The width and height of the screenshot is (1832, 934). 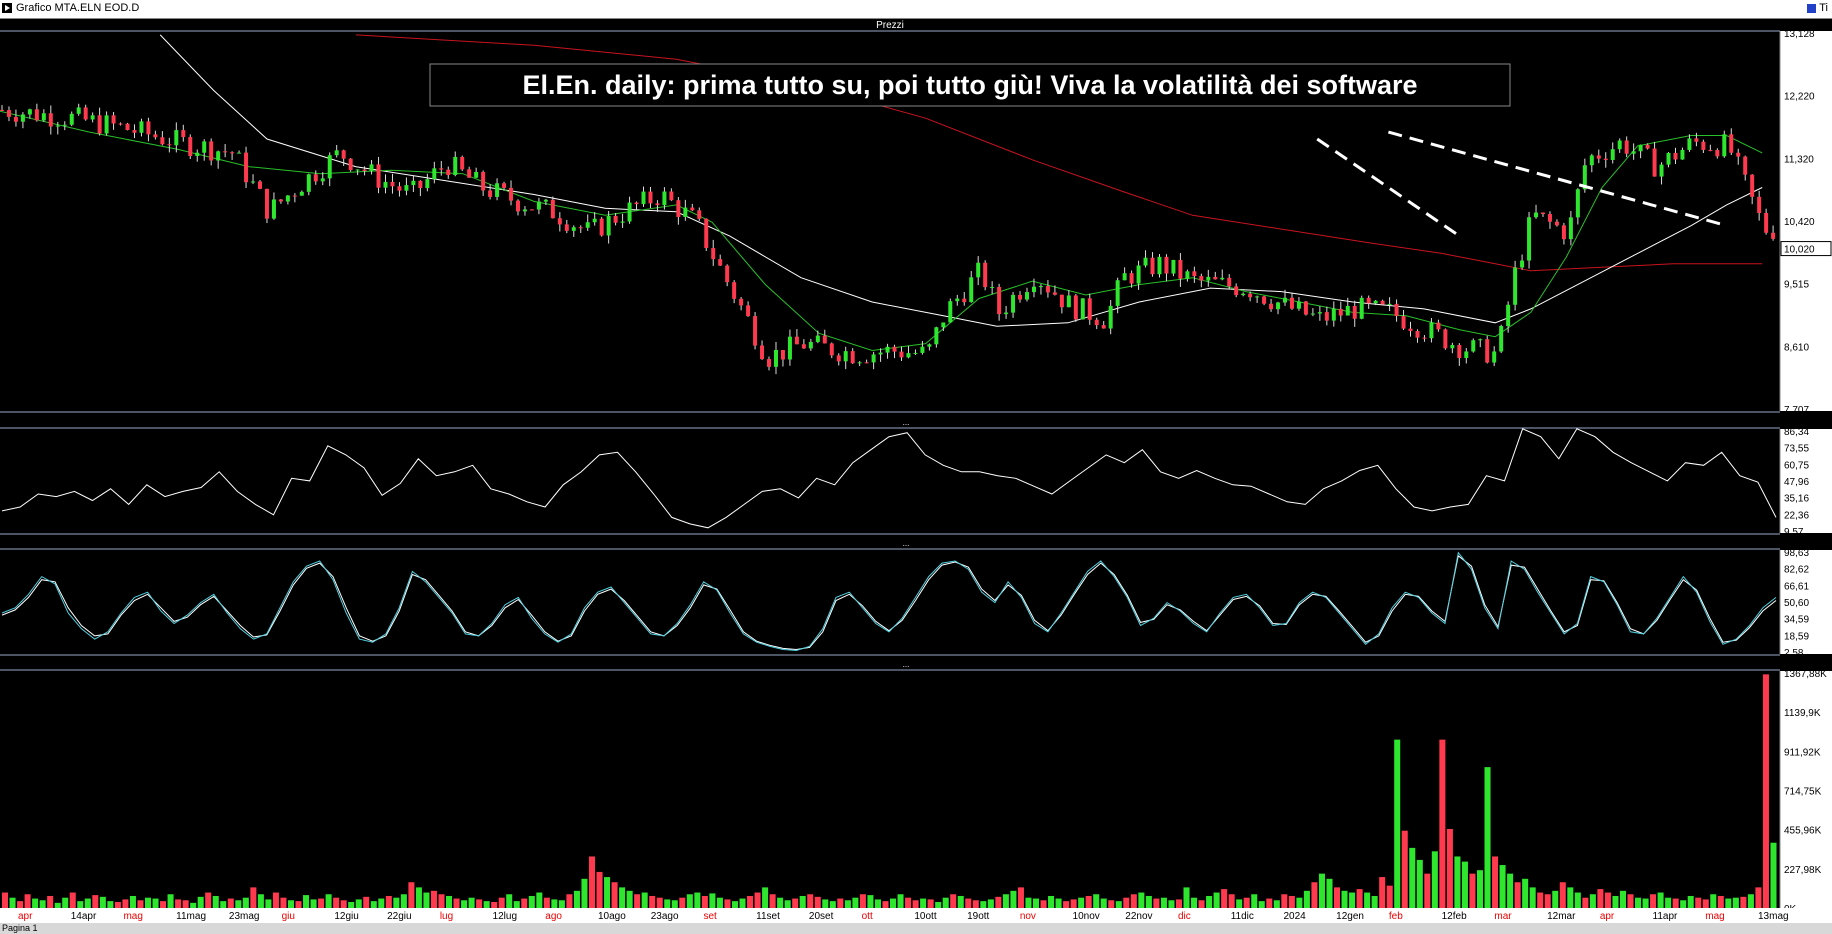 I want to click on y-tick-label: 18,59, so click(x=1796, y=636).